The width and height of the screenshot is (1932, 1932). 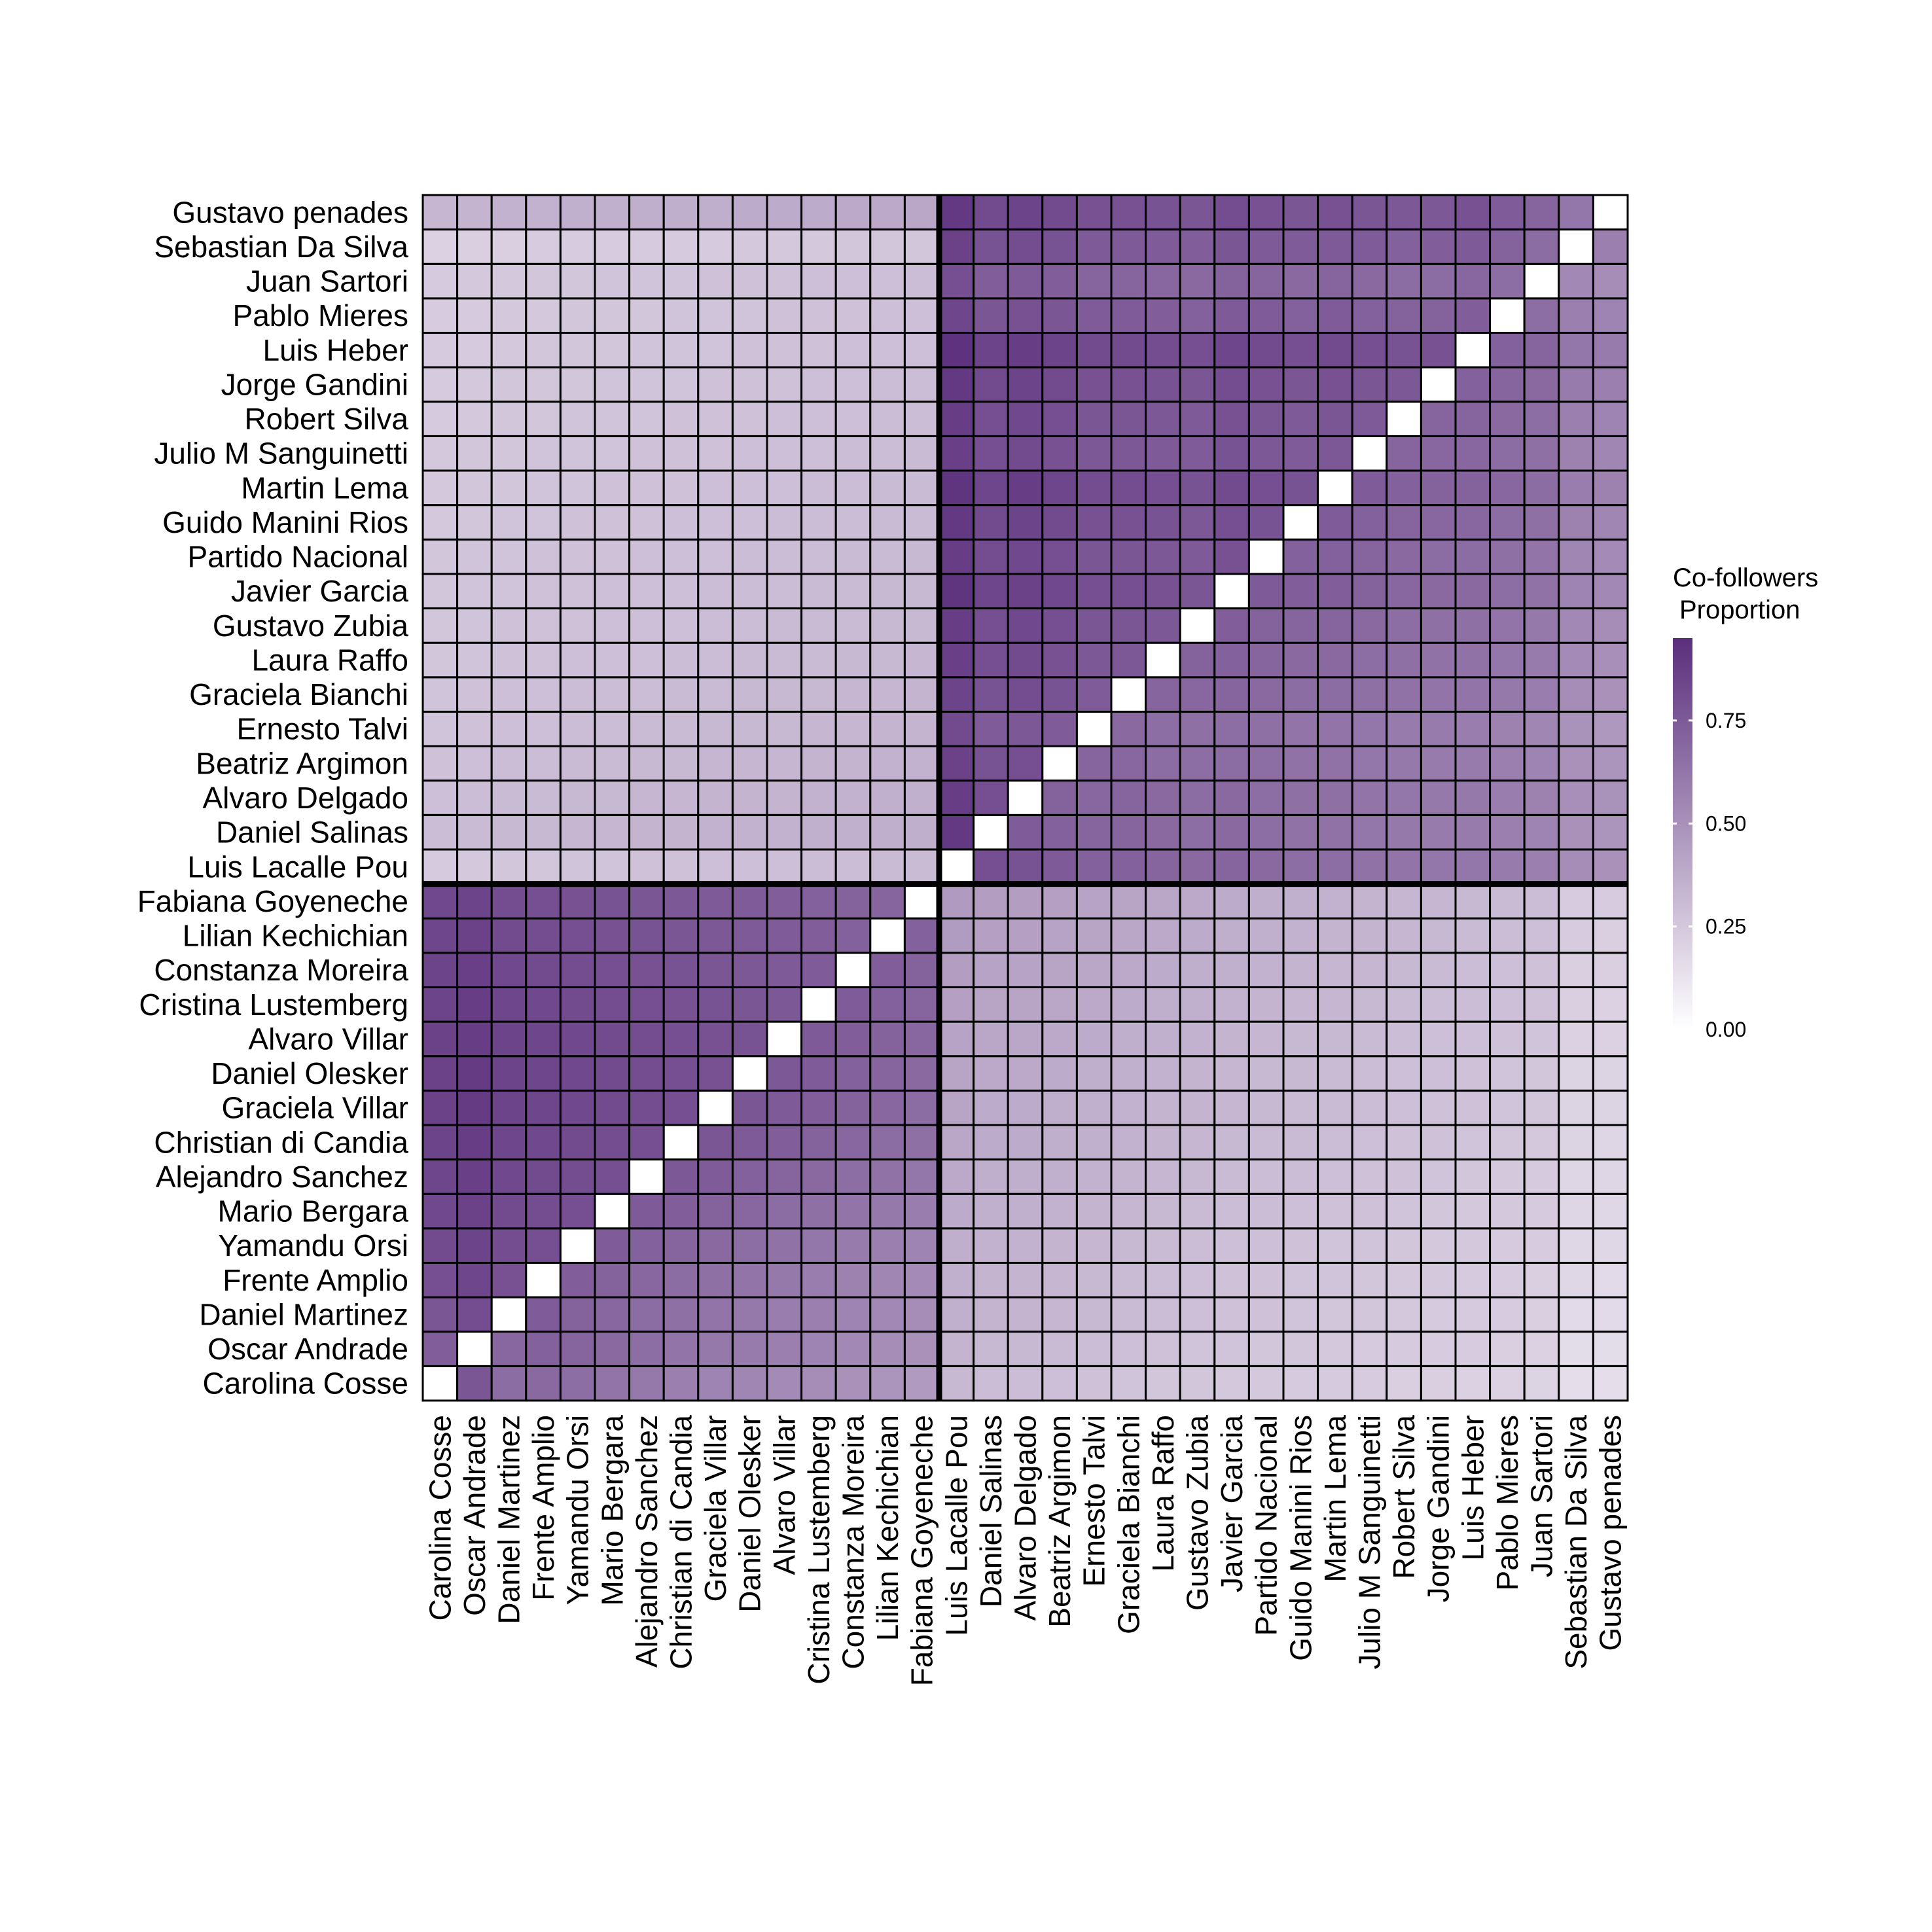 I want to click on x-tick-label: Lilian Kechichian, so click(x=887, y=1528).